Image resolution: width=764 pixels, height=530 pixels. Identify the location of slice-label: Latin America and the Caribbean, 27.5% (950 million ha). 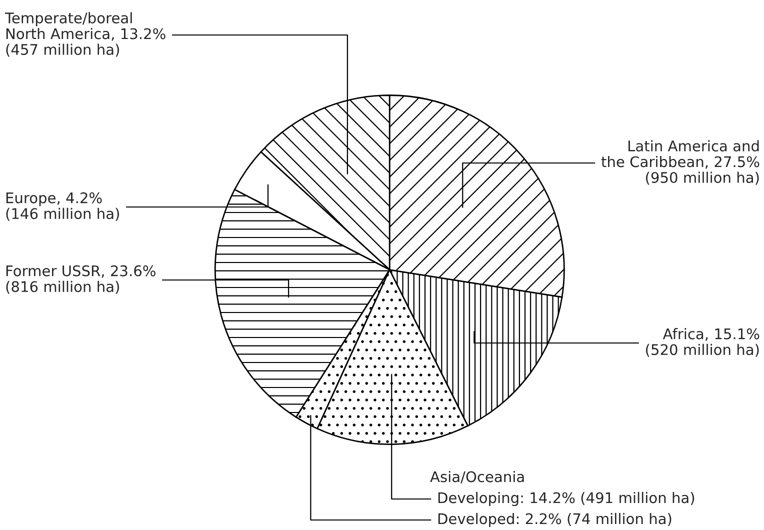
(680, 162).